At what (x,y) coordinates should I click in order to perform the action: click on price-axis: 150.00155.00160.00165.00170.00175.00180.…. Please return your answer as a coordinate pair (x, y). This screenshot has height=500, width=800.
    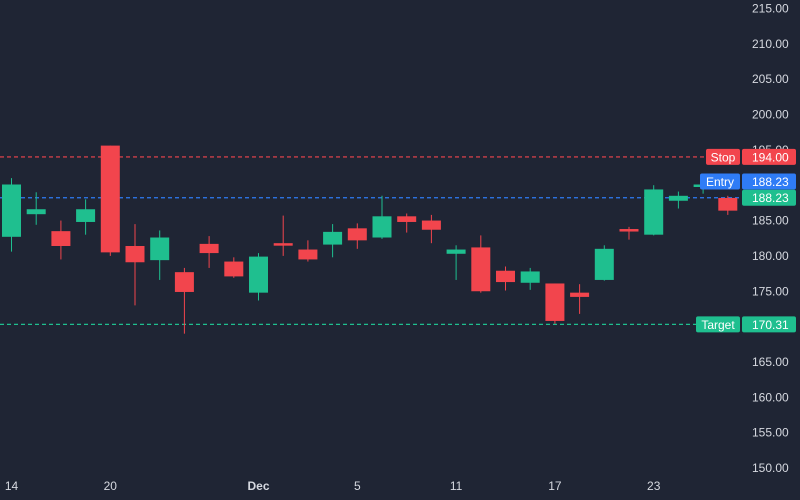
    Looking at the image, I should click on (770, 238).